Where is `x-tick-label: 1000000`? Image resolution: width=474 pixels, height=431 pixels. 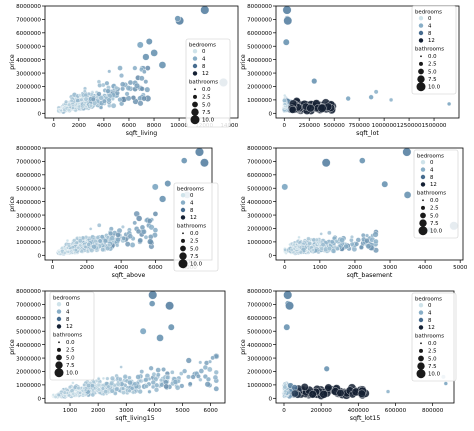
x-tick-label: 1000000 is located at coordinates (384, 126).